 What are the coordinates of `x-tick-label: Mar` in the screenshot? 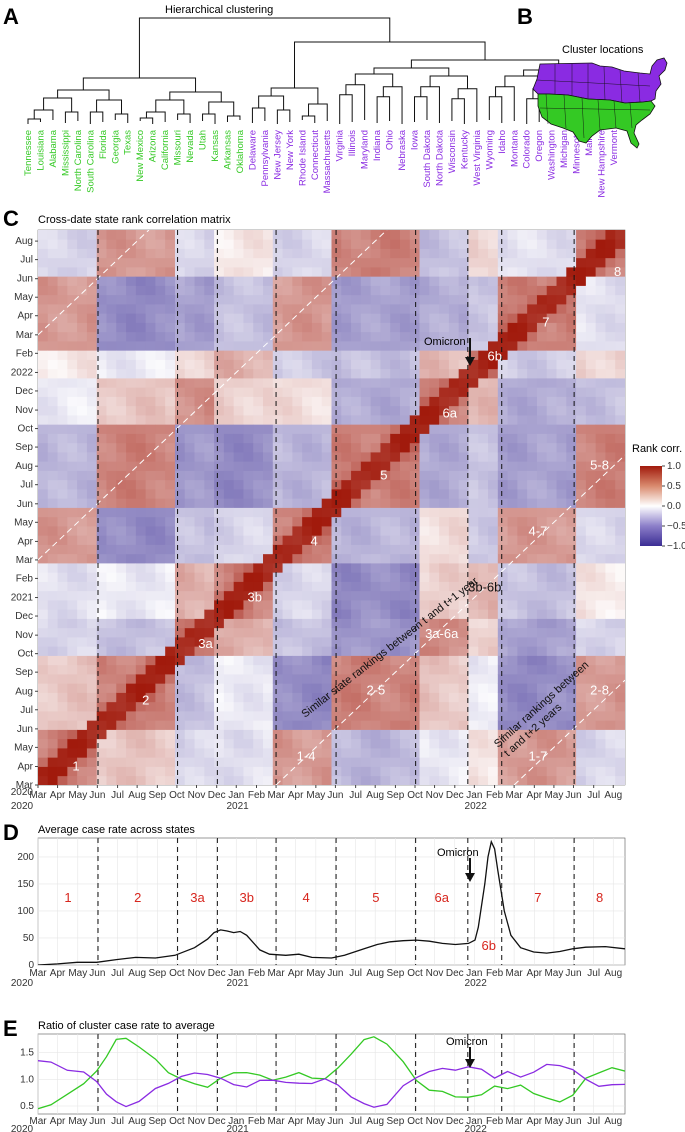 It's located at (276, 795).